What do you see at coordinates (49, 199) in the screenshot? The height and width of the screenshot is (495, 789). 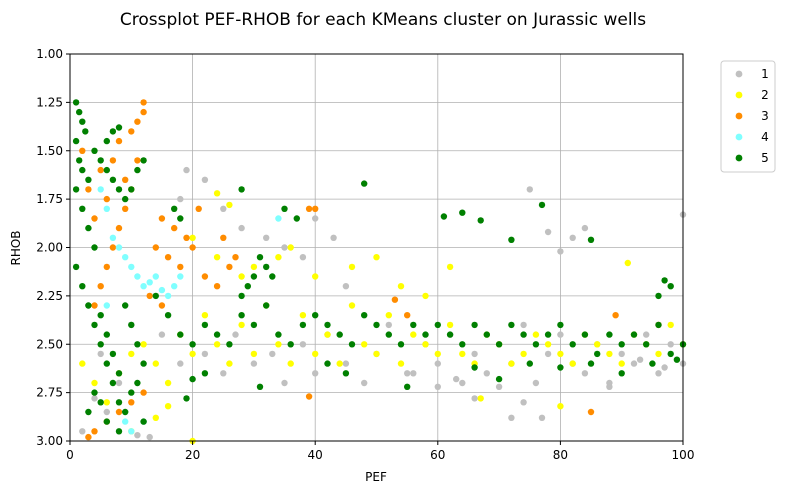 I see `y-tick-label: 1.75` at bounding box center [49, 199].